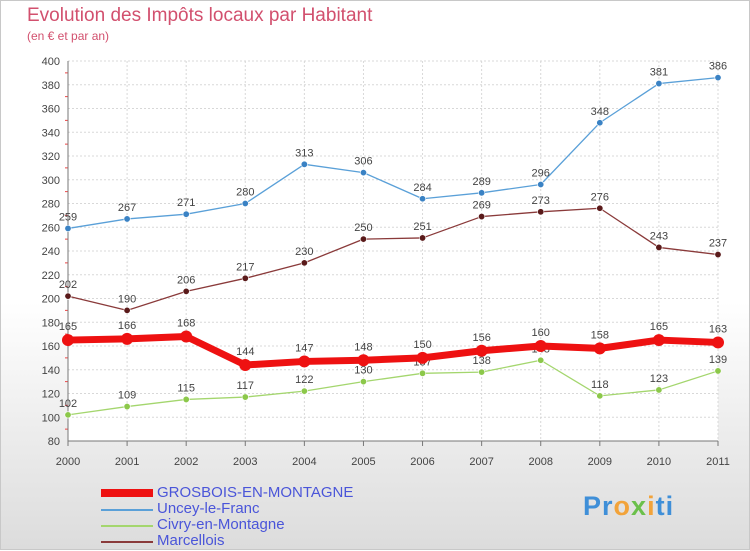  Describe the element at coordinates (51, 228) in the screenshot. I see `y-tick-label: 260` at that location.